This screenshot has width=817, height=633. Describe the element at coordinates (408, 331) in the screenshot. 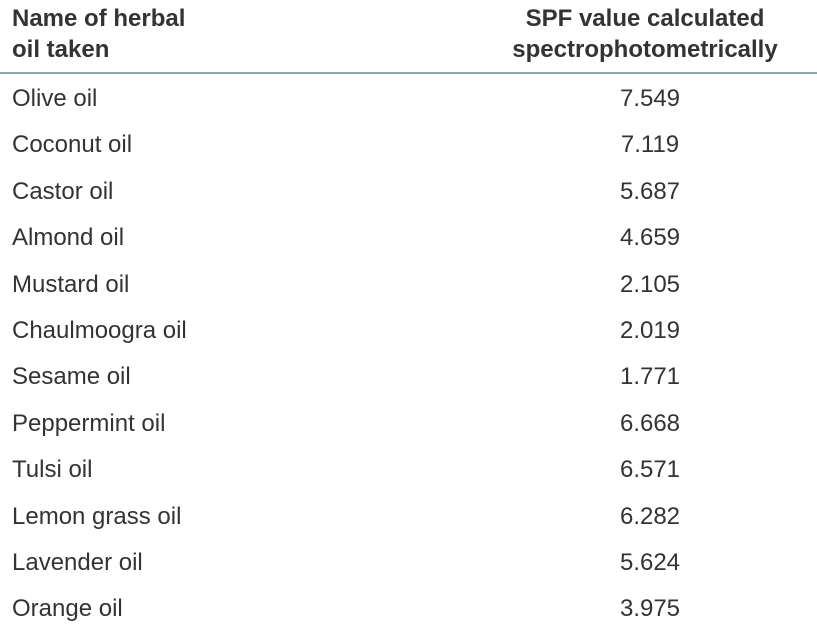

I see `table-row: Chaulmoogra oil 2.019` at that location.